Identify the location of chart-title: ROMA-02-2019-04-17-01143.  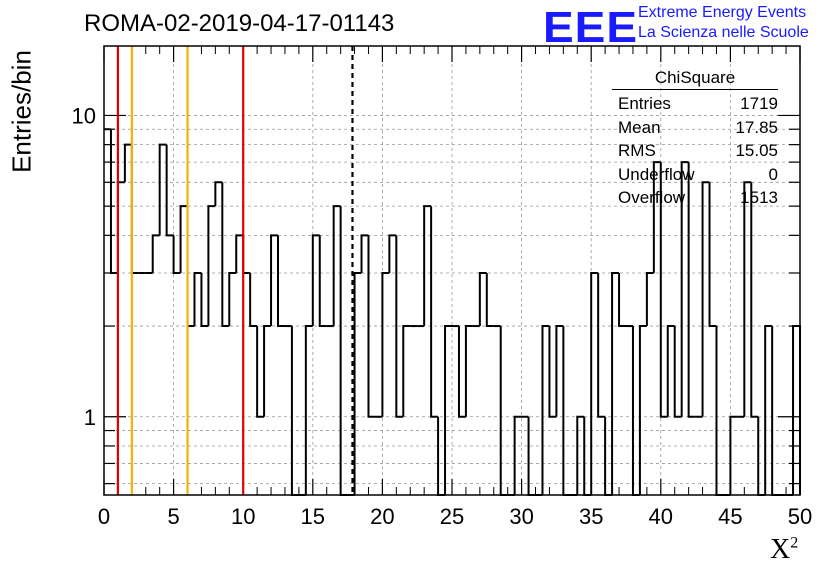
(239, 23).